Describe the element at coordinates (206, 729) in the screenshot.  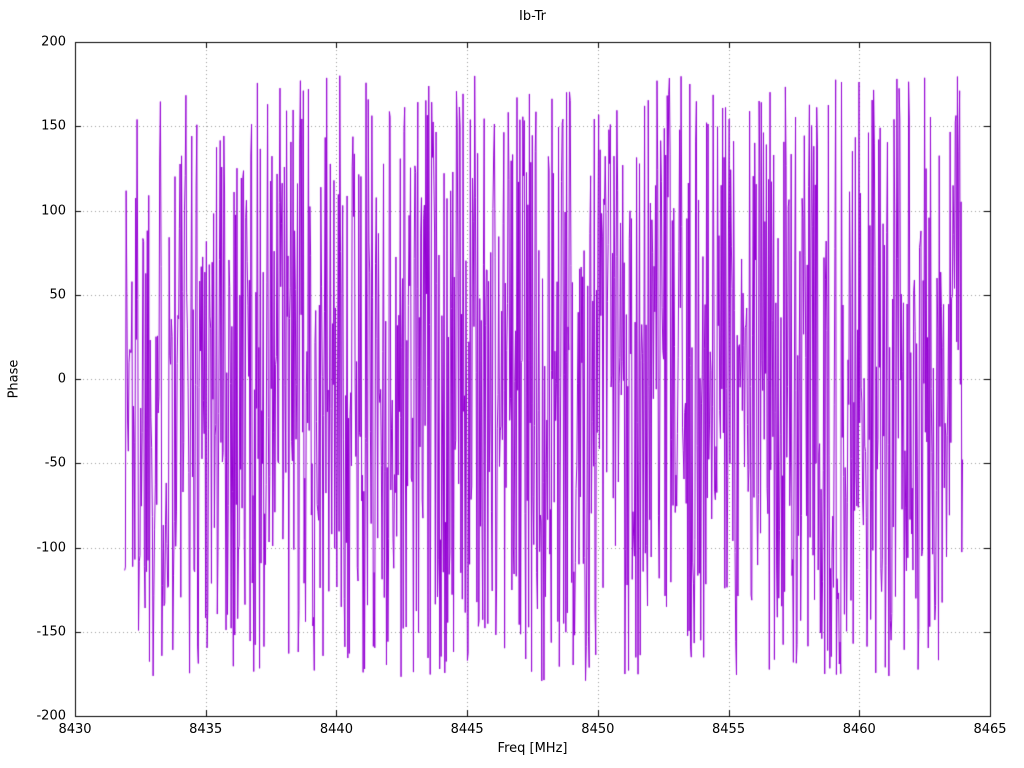
I see `x-tick-label: 8435` at that location.